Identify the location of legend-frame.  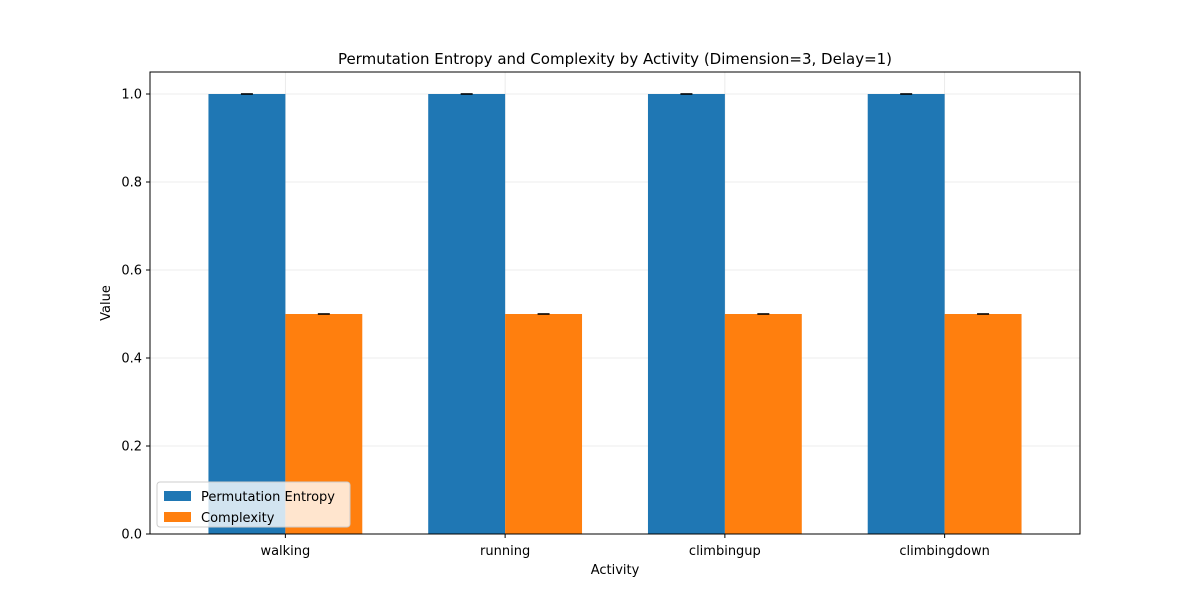
(253, 504).